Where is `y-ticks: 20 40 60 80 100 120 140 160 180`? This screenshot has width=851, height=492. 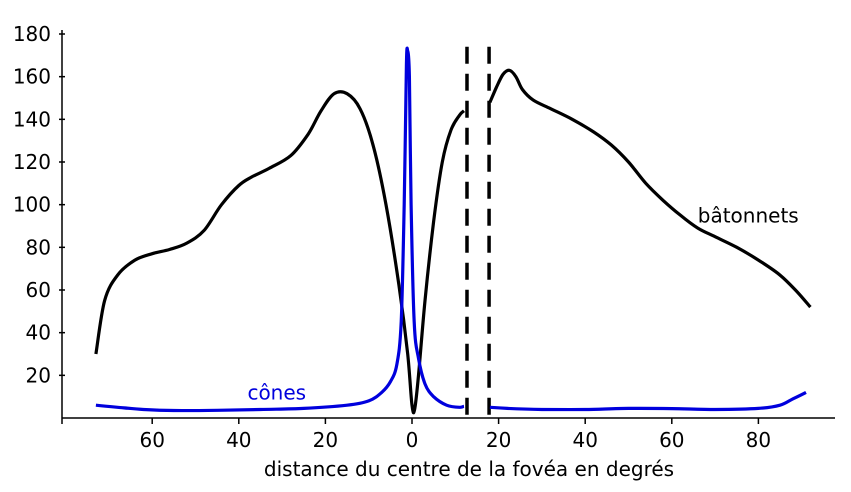
y-ticks: 20 40 60 80 100 120 140 160 180 is located at coordinates (39, 204).